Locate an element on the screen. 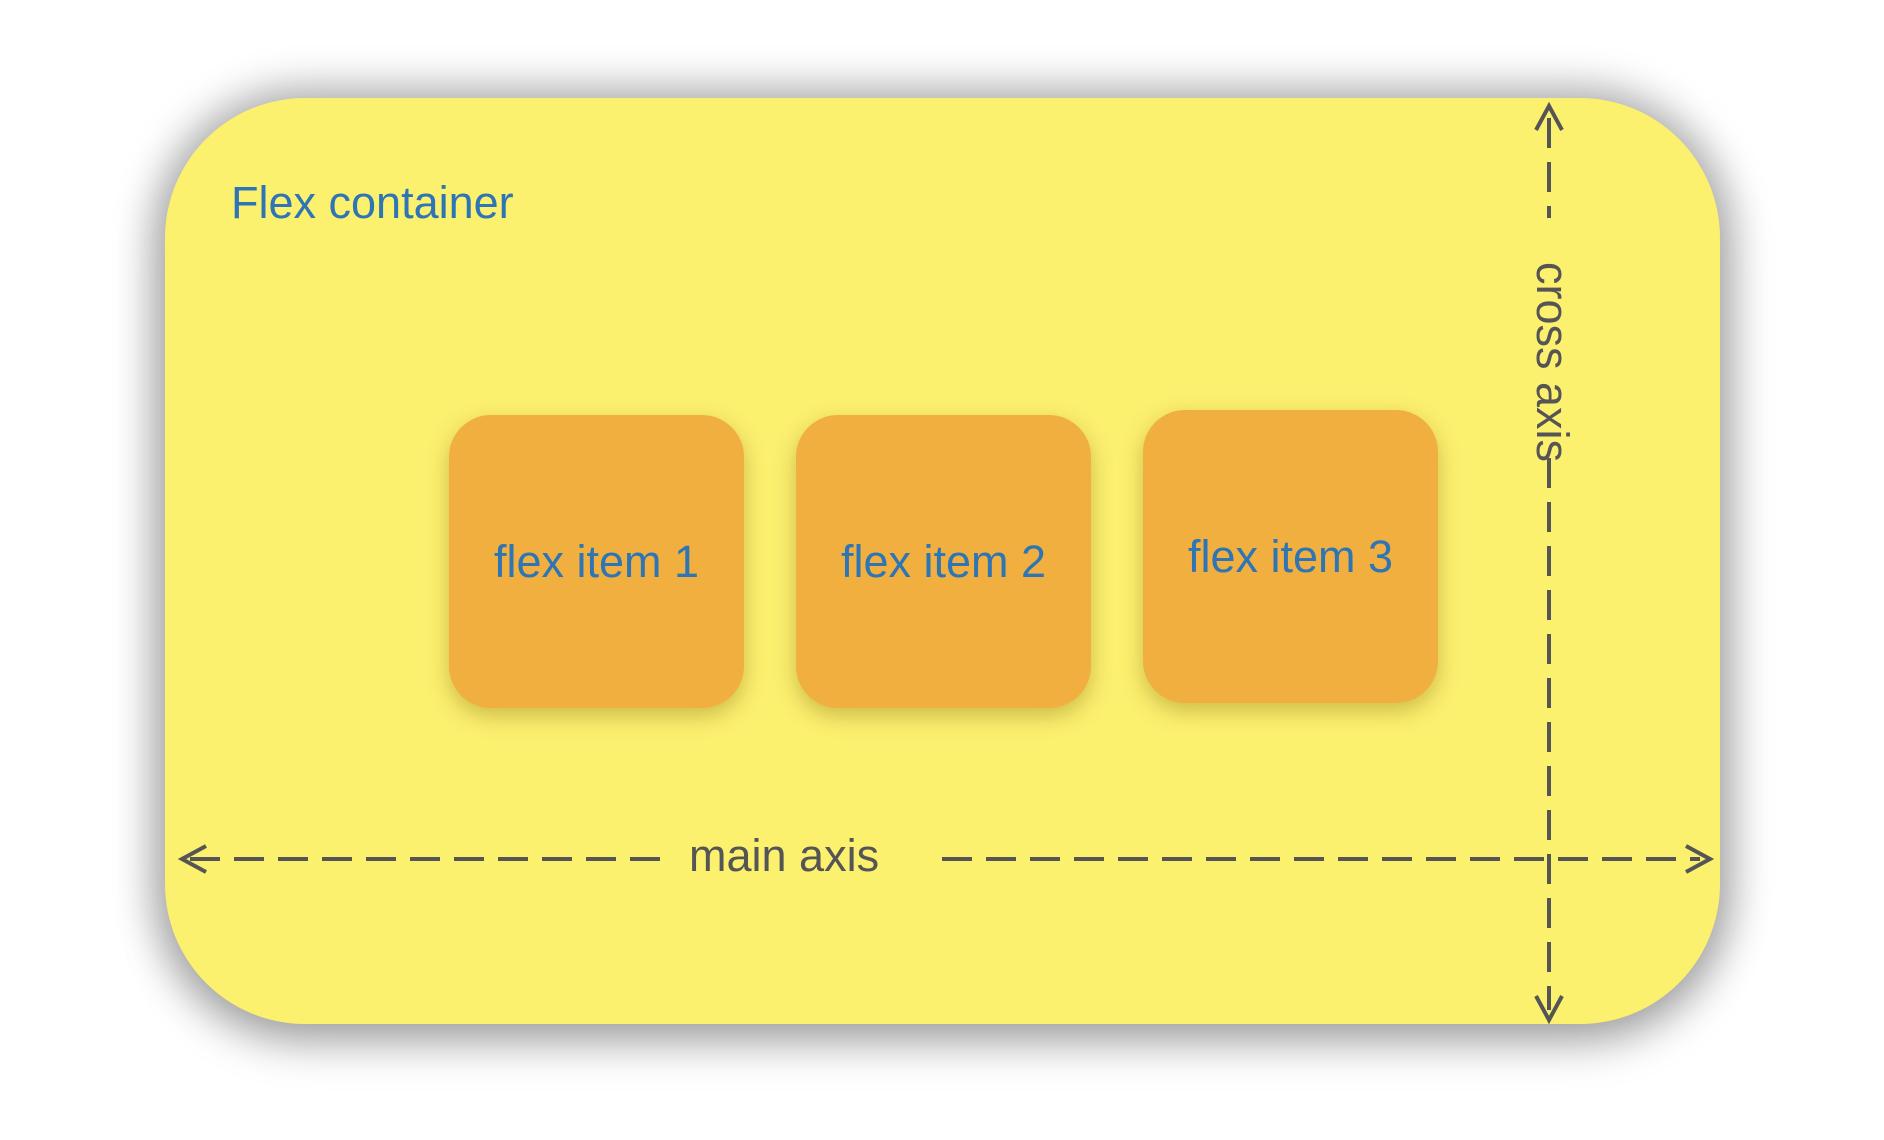  flex-item-3: flex item 3 is located at coordinates (1290, 556).